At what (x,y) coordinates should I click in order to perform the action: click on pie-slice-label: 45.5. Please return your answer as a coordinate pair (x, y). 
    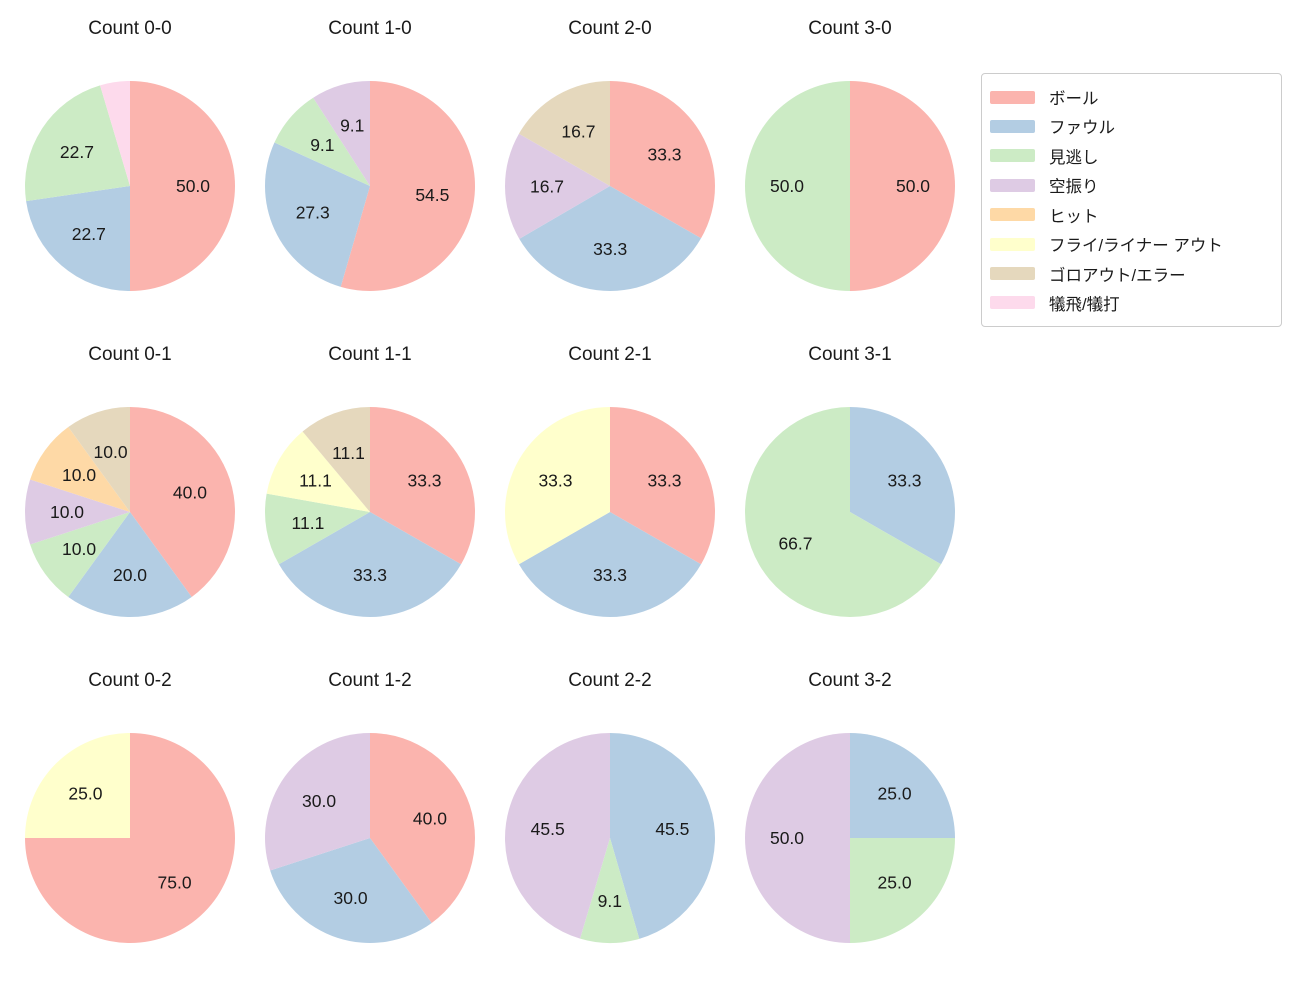
    Looking at the image, I should click on (672, 829).